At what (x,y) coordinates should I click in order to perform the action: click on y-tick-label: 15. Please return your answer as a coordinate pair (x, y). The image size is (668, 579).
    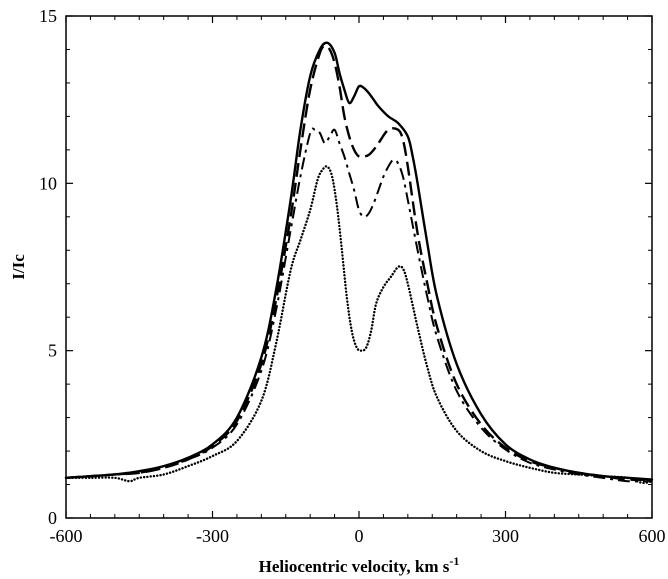
    Looking at the image, I should click on (48, 16).